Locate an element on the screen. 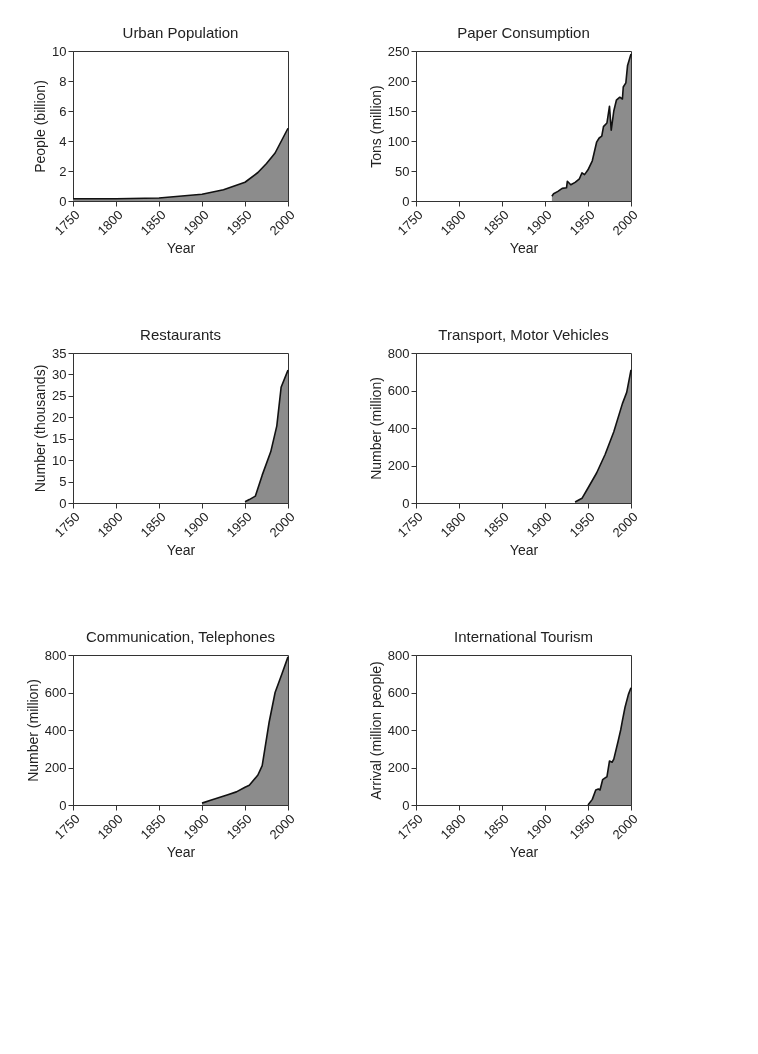 The image size is (758, 1054). y-tick-label: 25 is located at coordinates (59, 396).